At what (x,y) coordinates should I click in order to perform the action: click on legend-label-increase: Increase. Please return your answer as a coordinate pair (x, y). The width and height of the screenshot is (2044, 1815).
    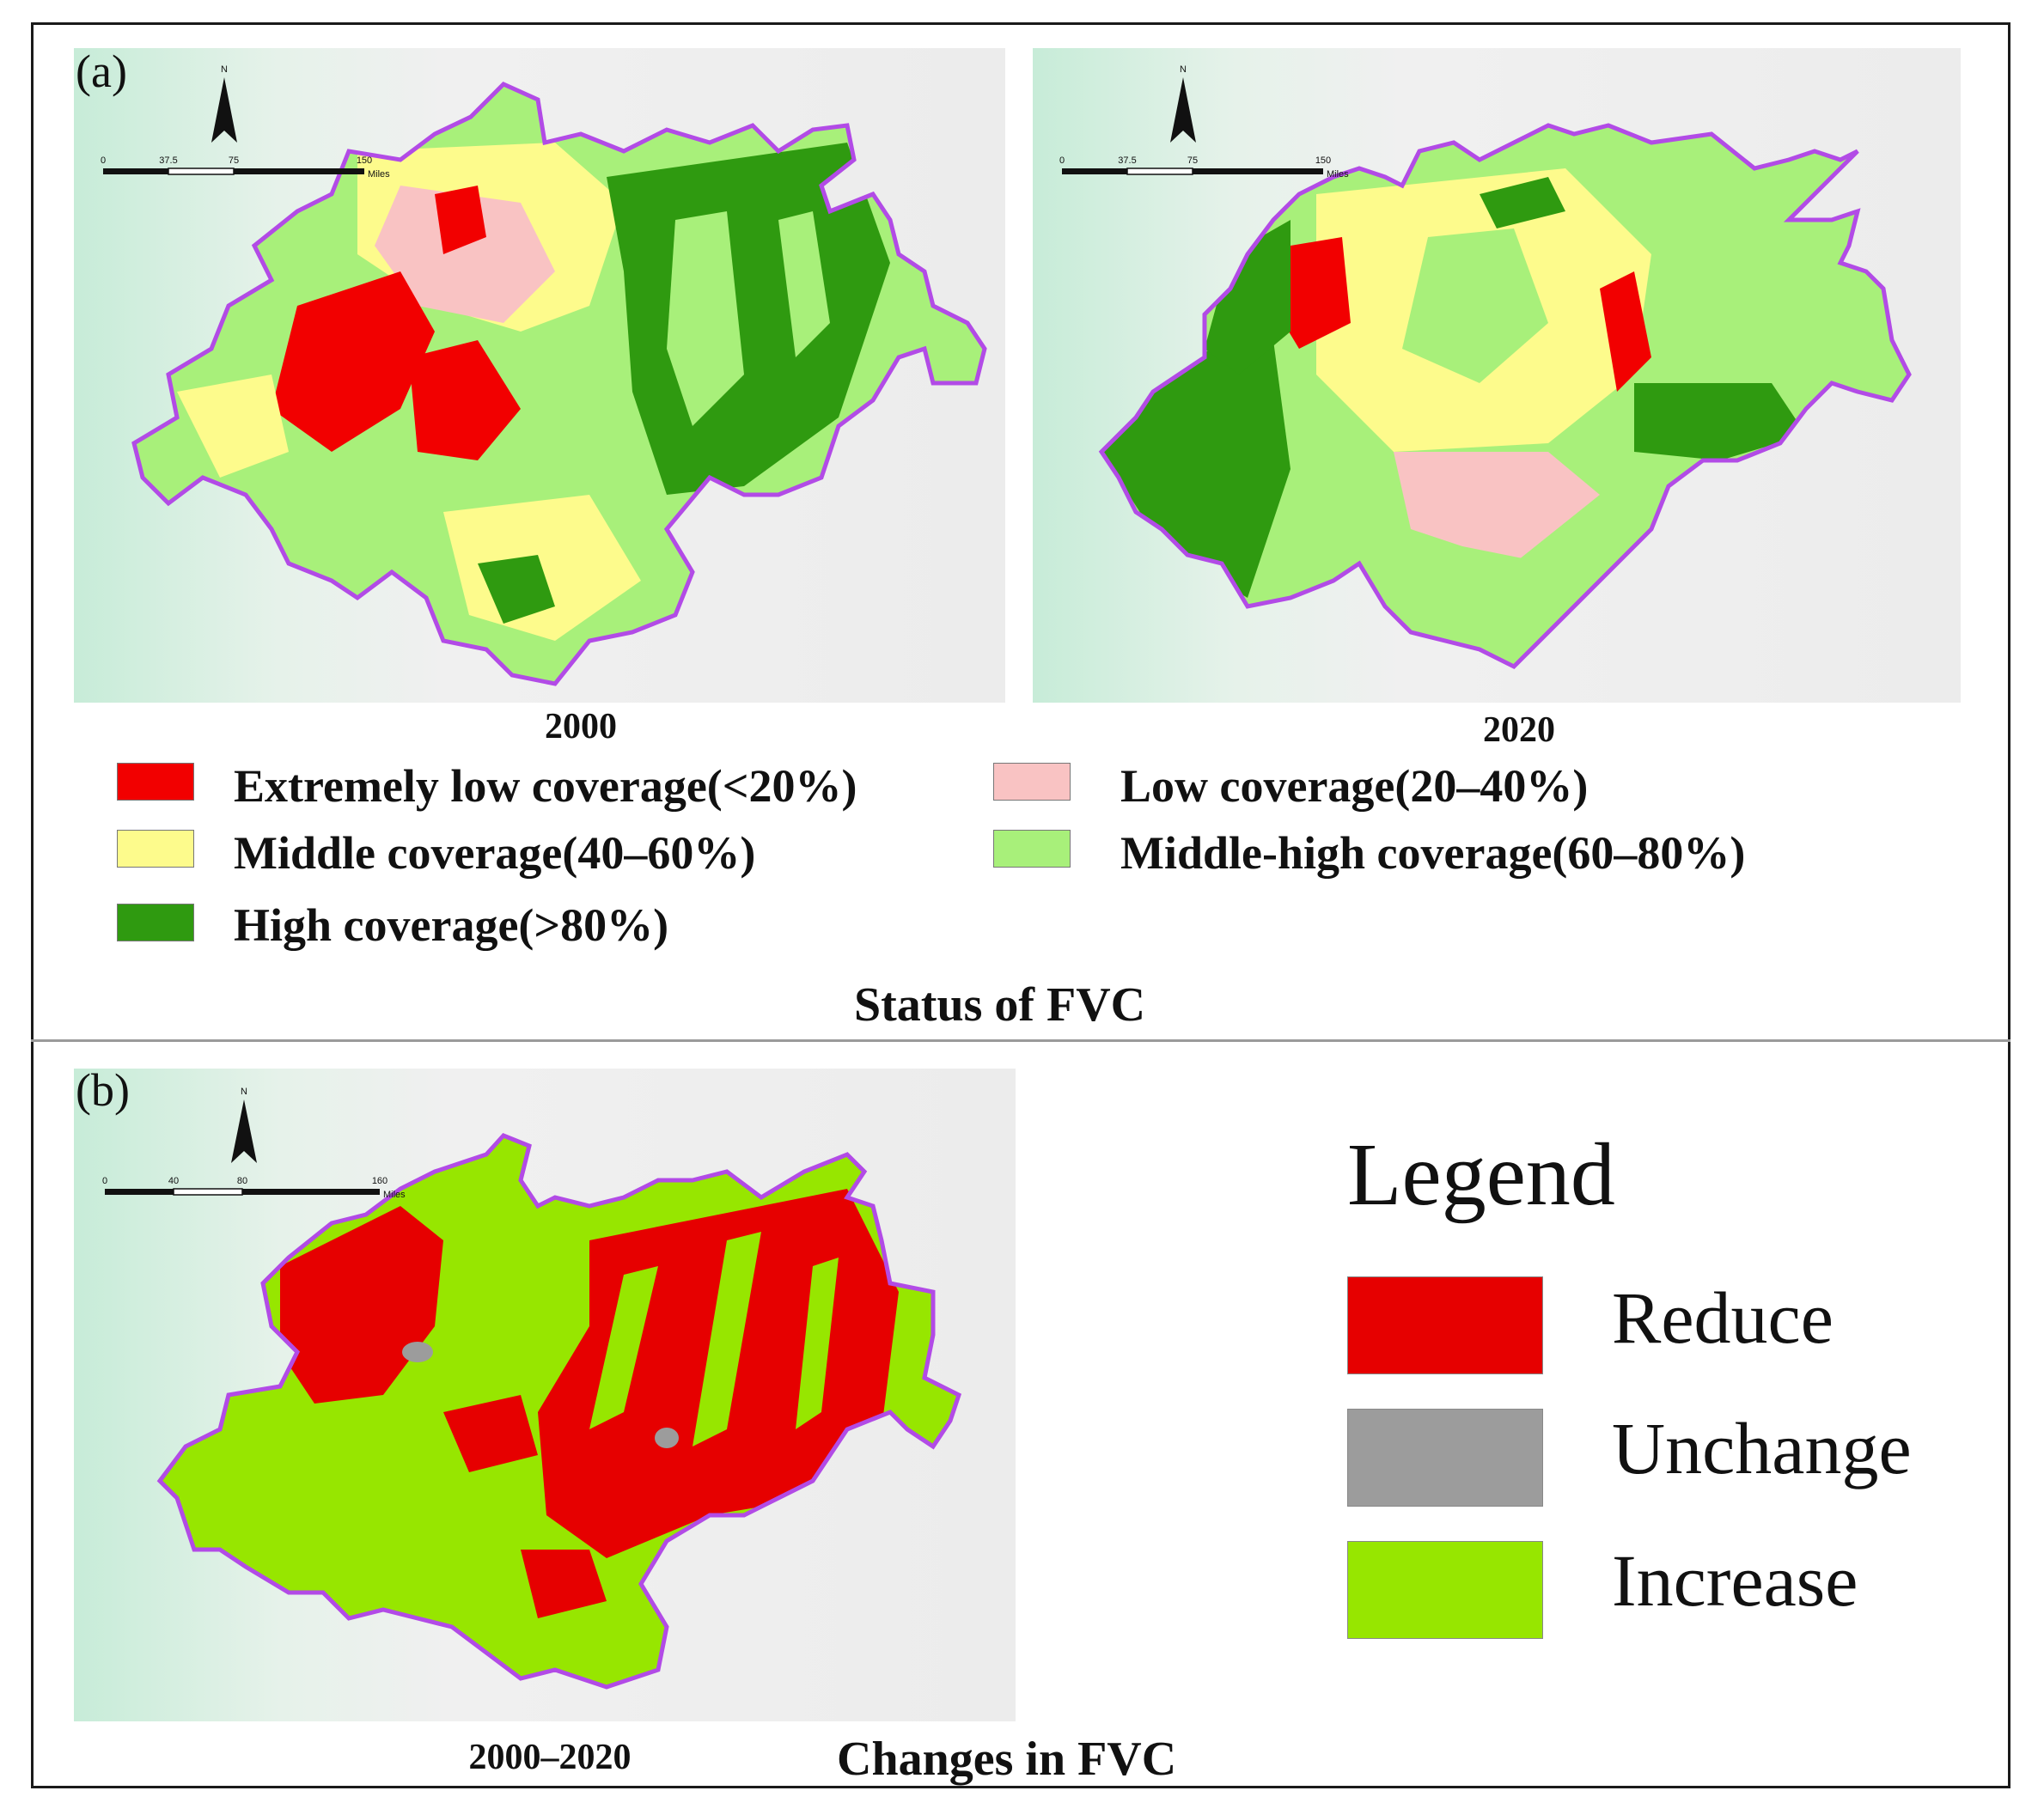
    Looking at the image, I should click on (1735, 1580).